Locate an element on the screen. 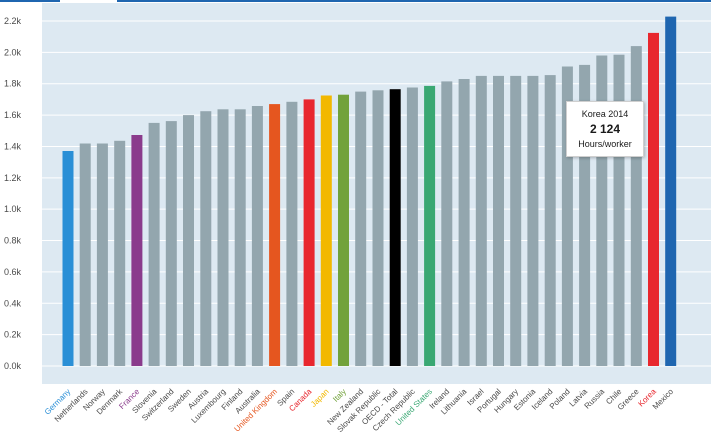 The width and height of the screenshot is (711, 442). y-tick-label: 1.4k is located at coordinates (13, 146).